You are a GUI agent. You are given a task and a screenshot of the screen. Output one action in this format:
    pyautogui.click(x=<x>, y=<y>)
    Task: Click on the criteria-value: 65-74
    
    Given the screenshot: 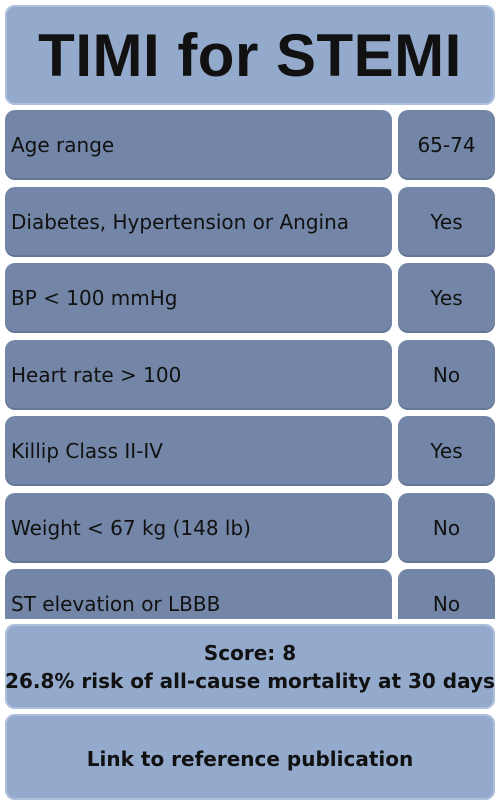 What is the action you would take?
    pyautogui.click(x=446, y=145)
    